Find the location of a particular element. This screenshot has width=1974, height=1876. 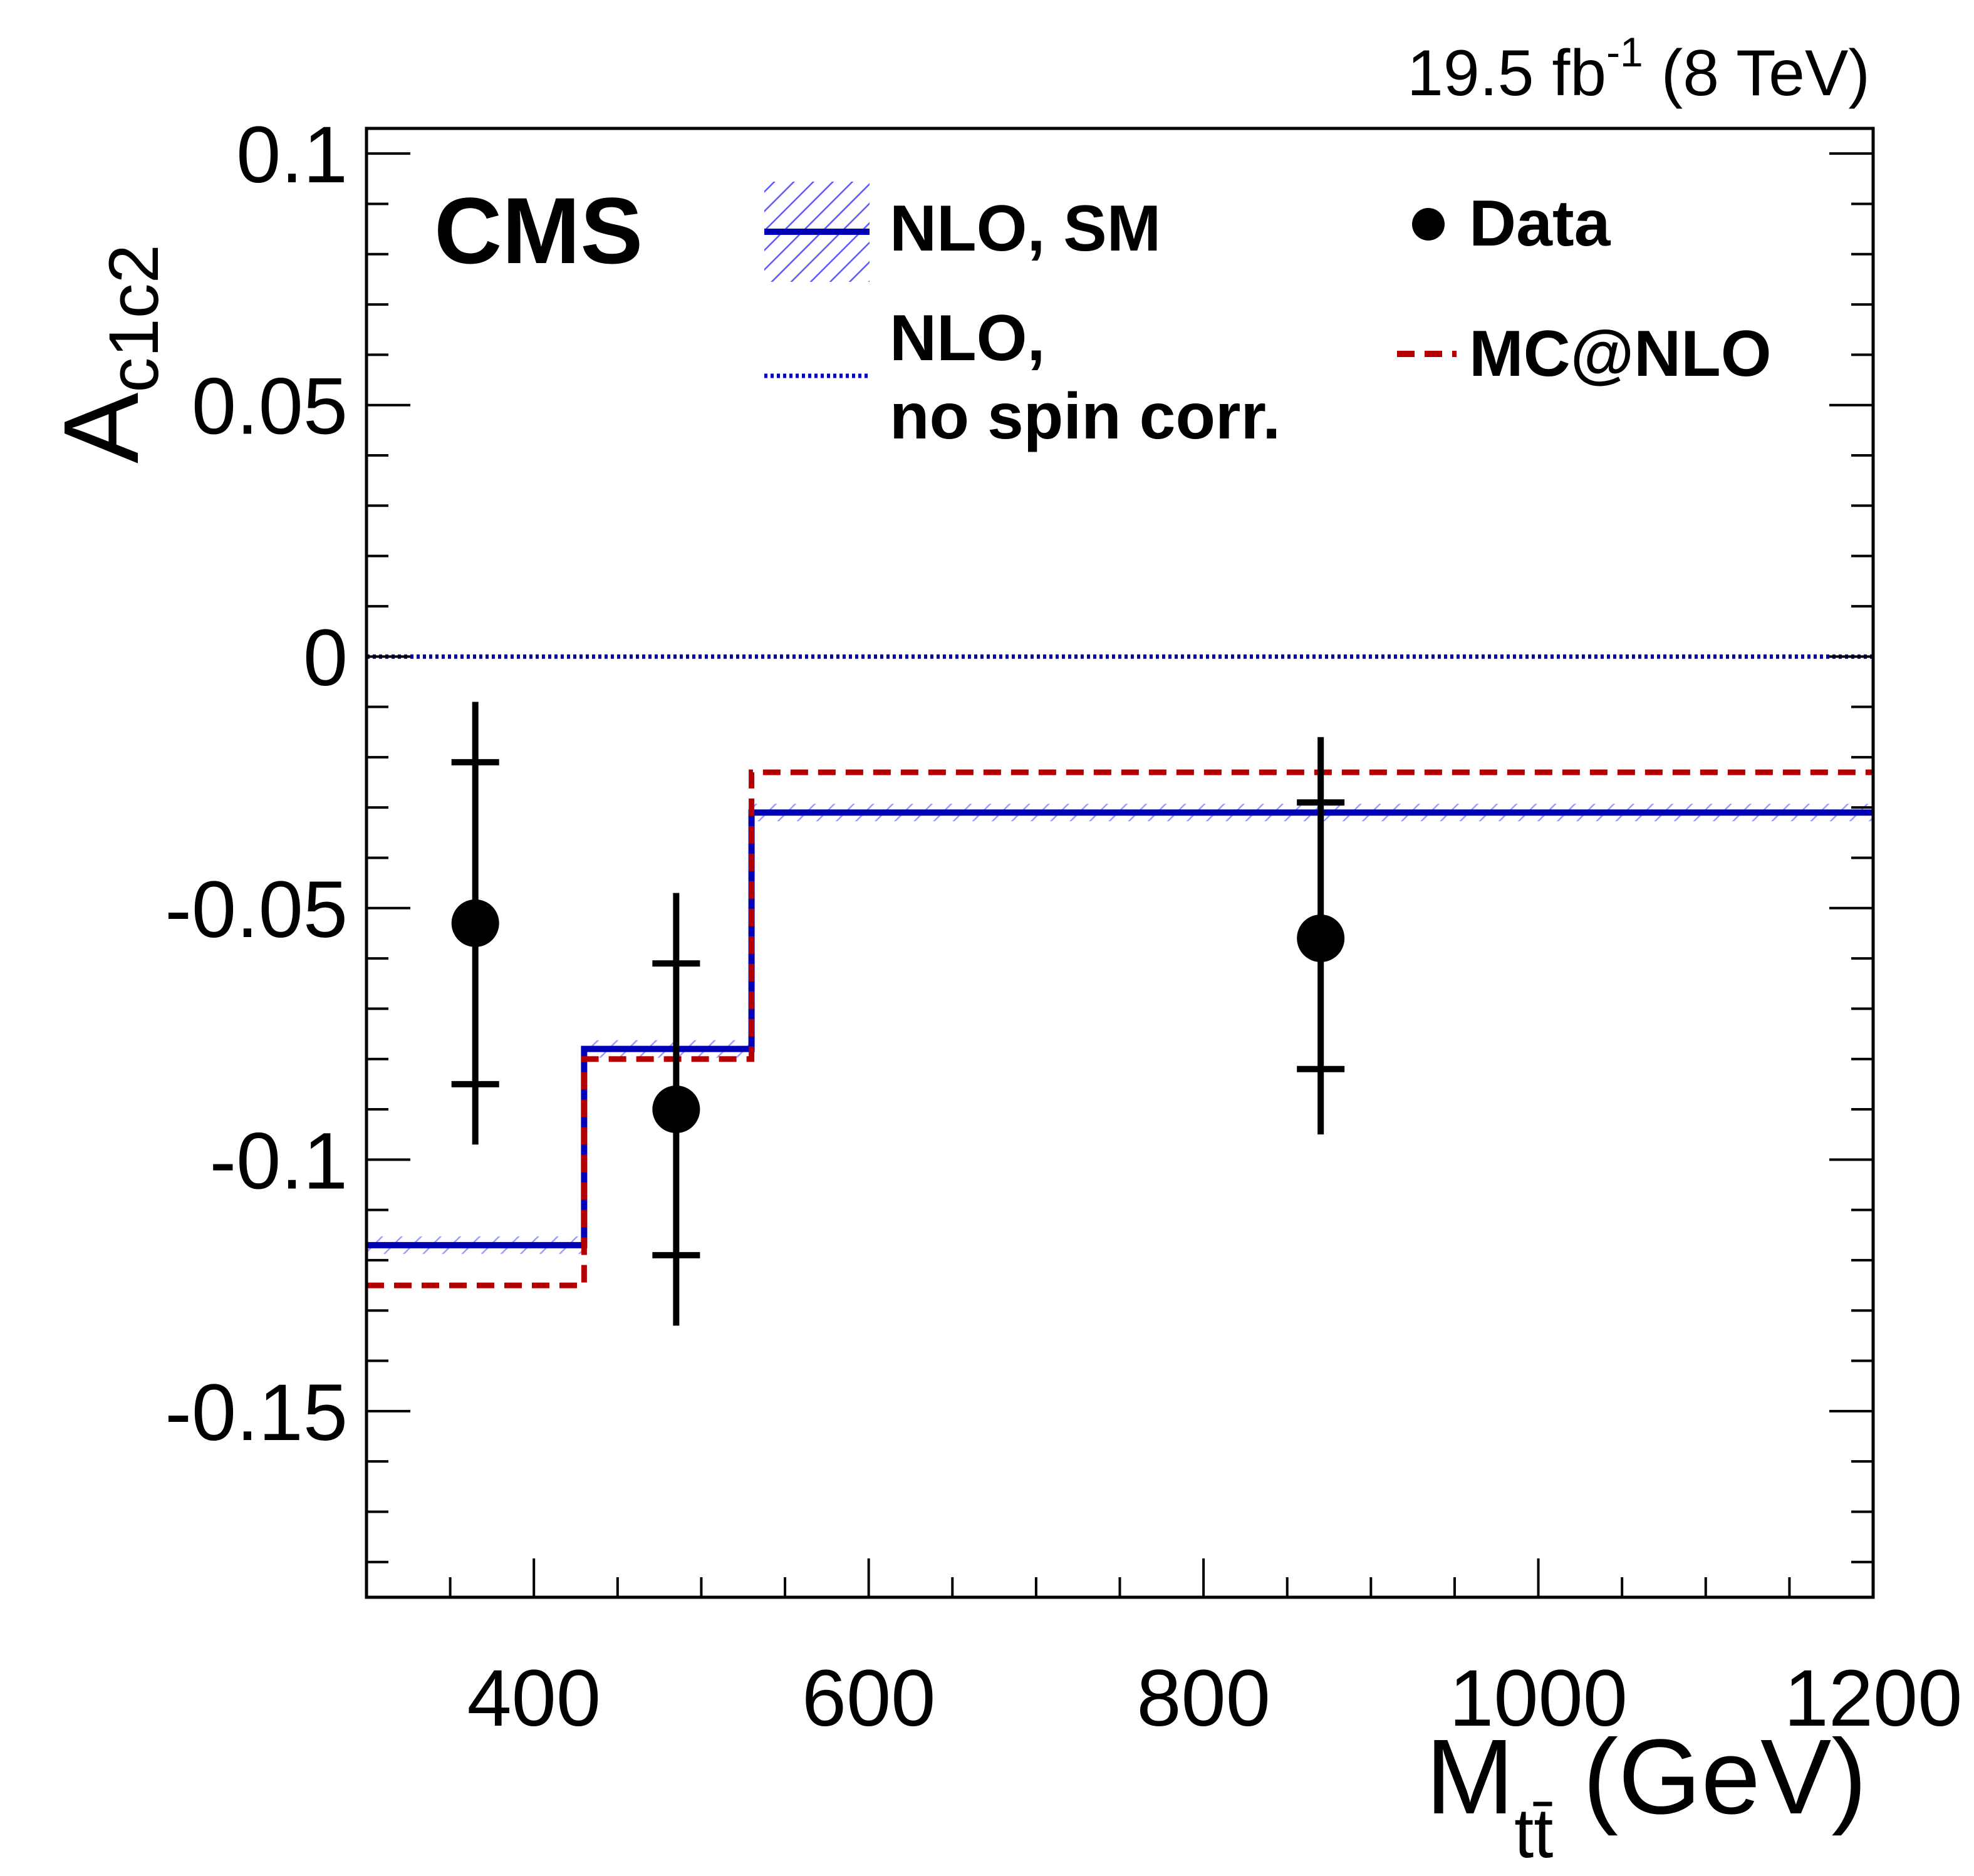

lumi-label: 19.5 fb-1 (8 TeV) is located at coordinates (1638, 69).